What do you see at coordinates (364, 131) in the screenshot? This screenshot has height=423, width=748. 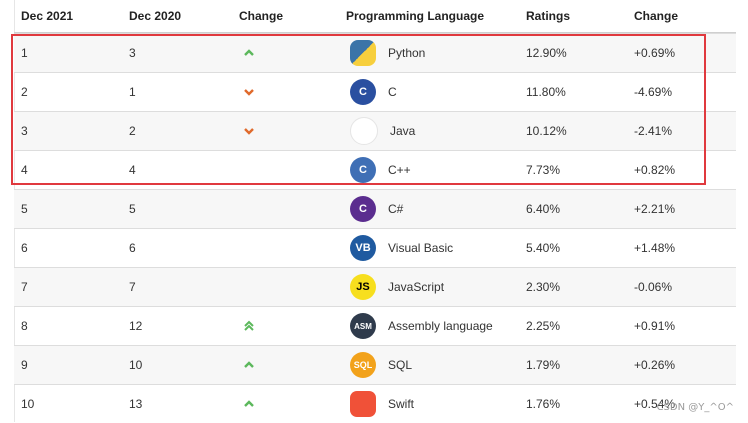 I see `java-logo-icon` at bounding box center [364, 131].